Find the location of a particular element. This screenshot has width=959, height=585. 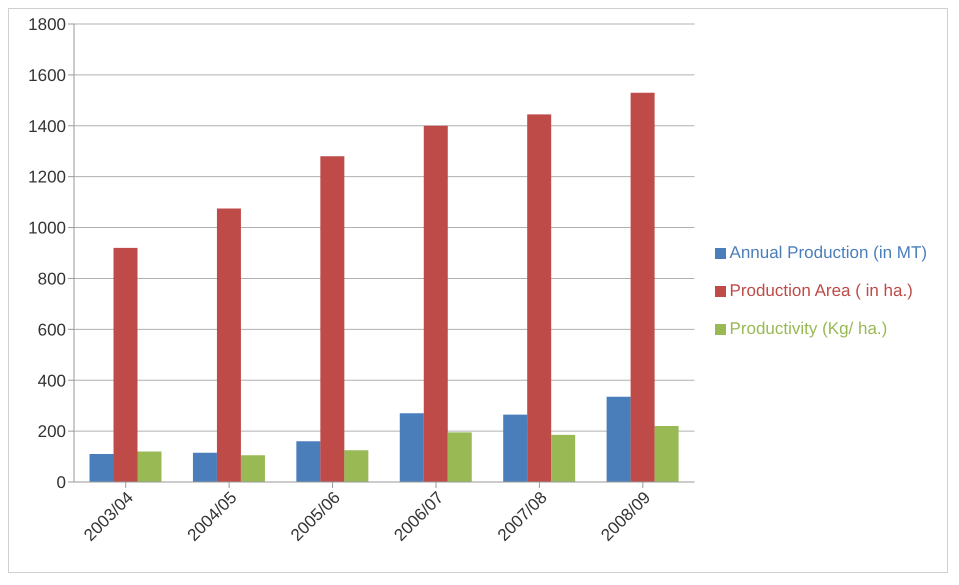

legend-label: Annual Production (in MT) is located at coordinates (828, 252).